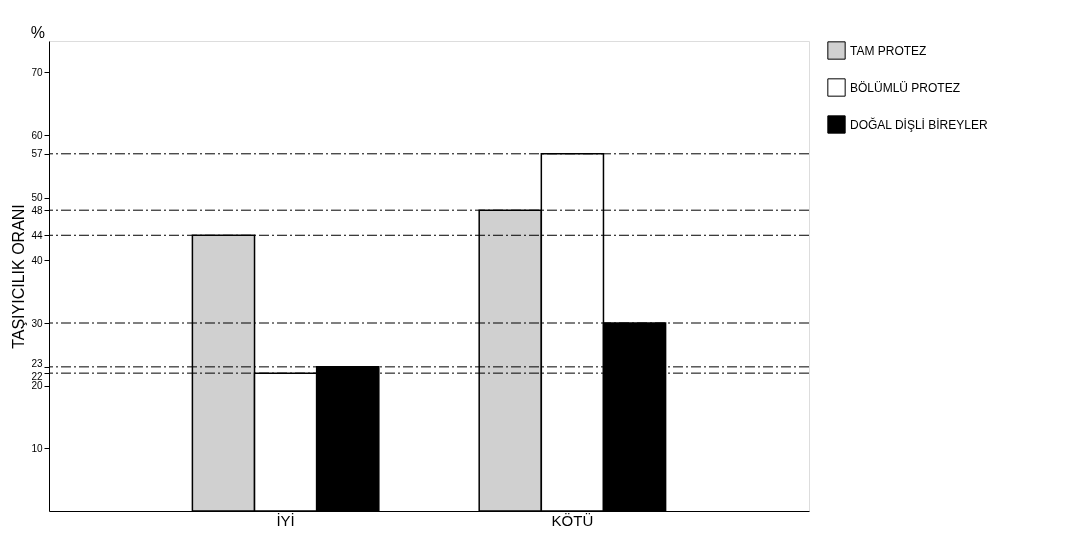 Image resolution: width=1083 pixels, height=551 pixels. Describe the element at coordinates (37, 135) in the screenshot. I see `y-tick-label: 60` at that location.